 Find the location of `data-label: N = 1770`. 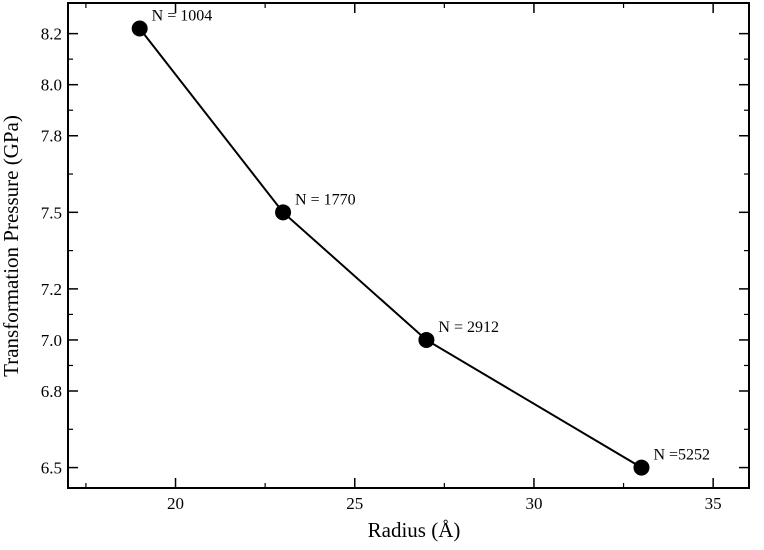

data-label: N = 1770 is located at coordinates (325, 199).